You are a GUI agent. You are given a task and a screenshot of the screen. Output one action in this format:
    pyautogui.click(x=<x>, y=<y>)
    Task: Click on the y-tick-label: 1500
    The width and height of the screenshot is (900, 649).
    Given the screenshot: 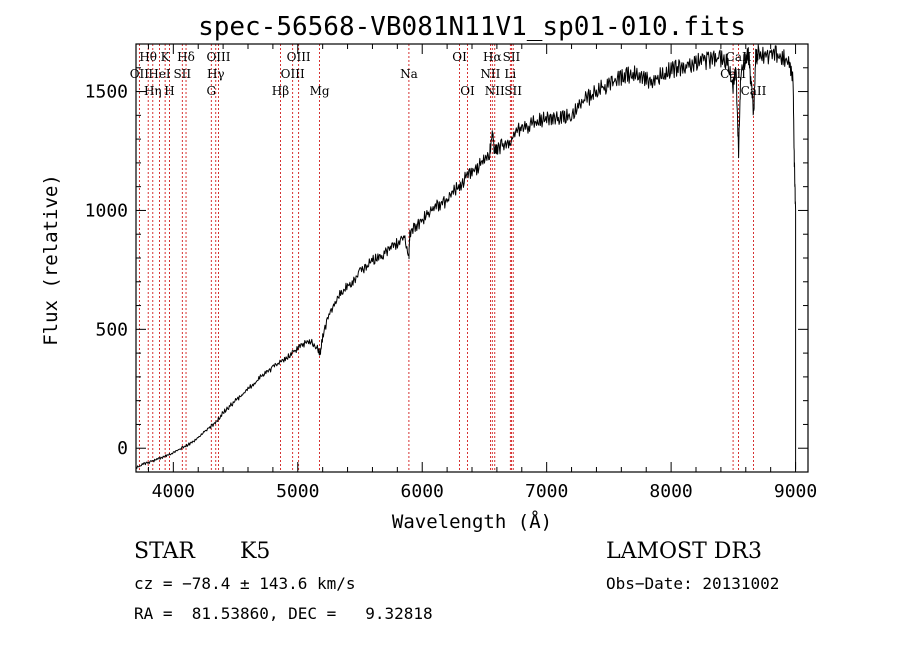 What is the action you would take?
    pyautogui.click(x=106, y=92)
    